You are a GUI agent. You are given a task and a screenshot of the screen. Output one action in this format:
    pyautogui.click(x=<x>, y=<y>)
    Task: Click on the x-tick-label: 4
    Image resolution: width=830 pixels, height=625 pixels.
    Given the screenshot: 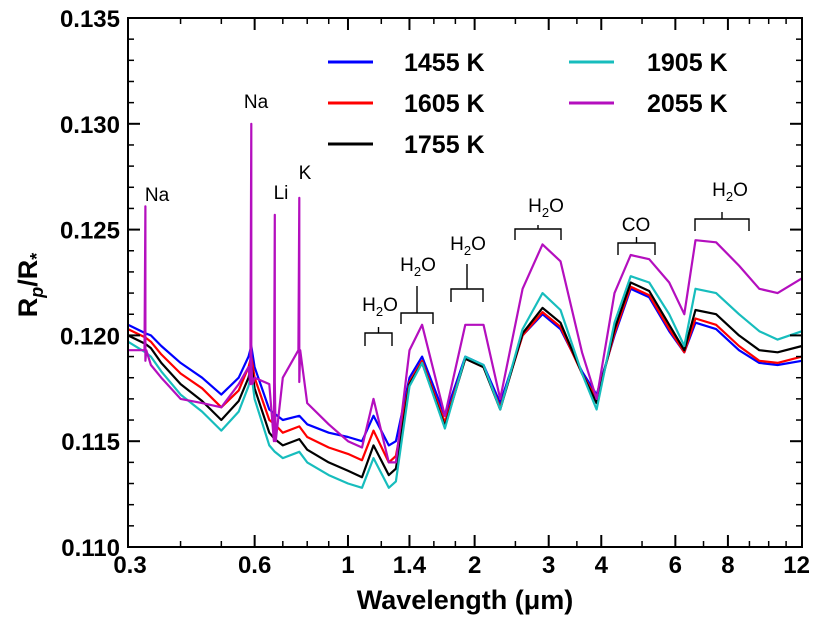 What is the action you would take?
    pyautogui.click(x=602, y=565)
    